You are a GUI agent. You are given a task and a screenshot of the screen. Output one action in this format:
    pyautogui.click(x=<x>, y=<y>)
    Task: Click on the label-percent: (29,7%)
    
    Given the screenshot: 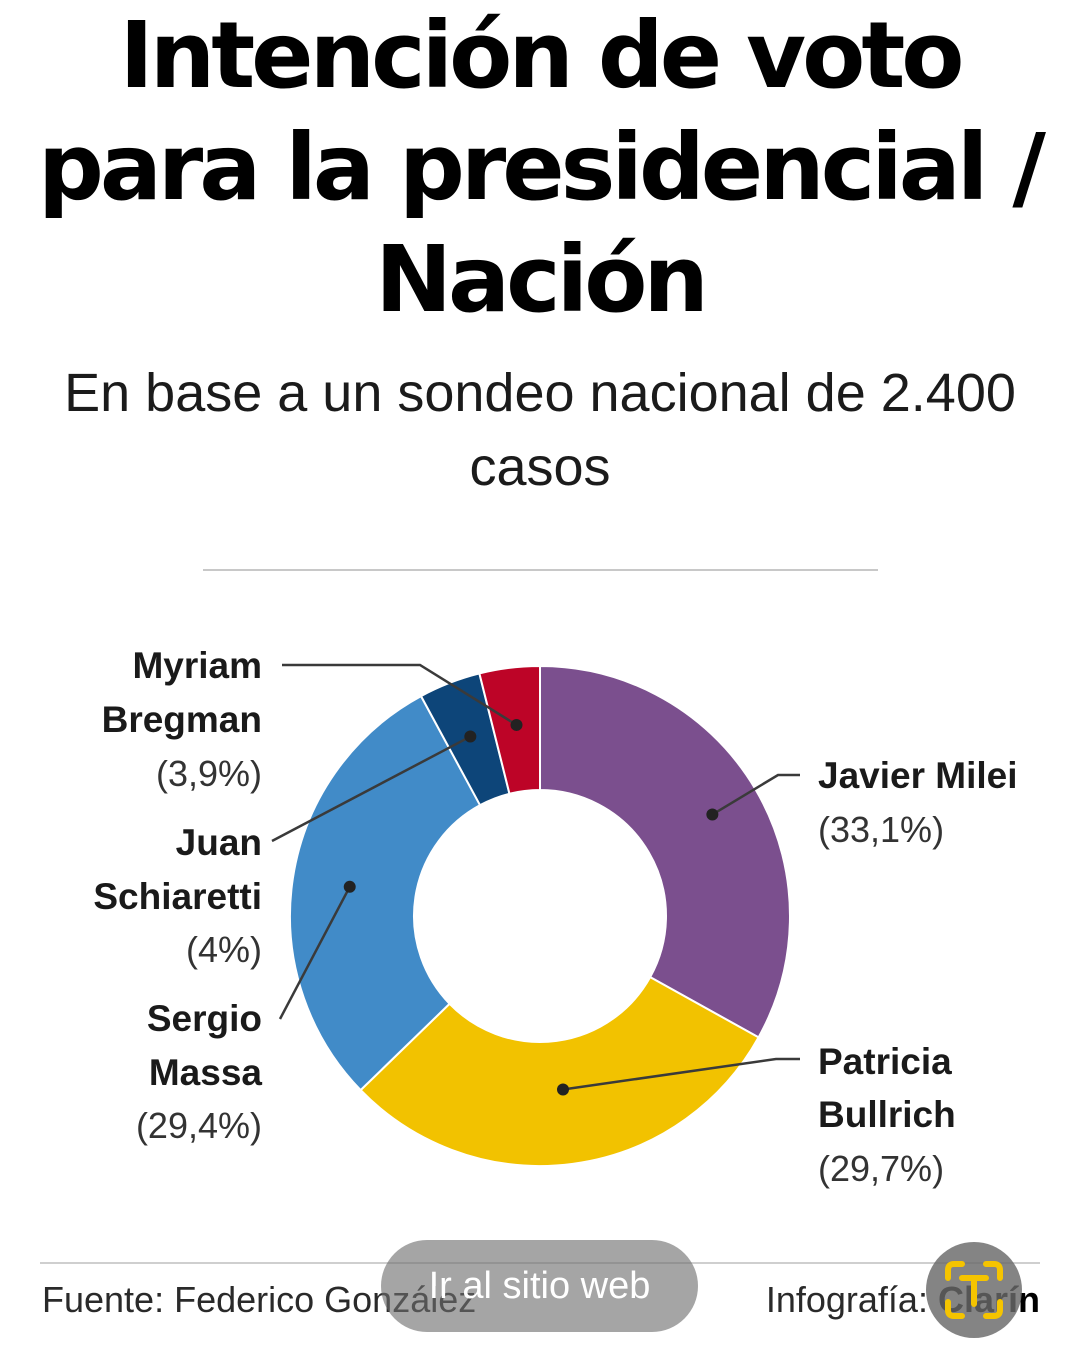 What is the action you would take?
    pyautogui.click(x=881, y=1168)
    